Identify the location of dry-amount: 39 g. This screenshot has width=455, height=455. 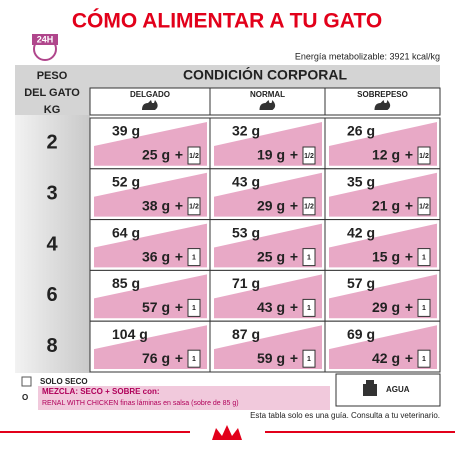
(126, 131).